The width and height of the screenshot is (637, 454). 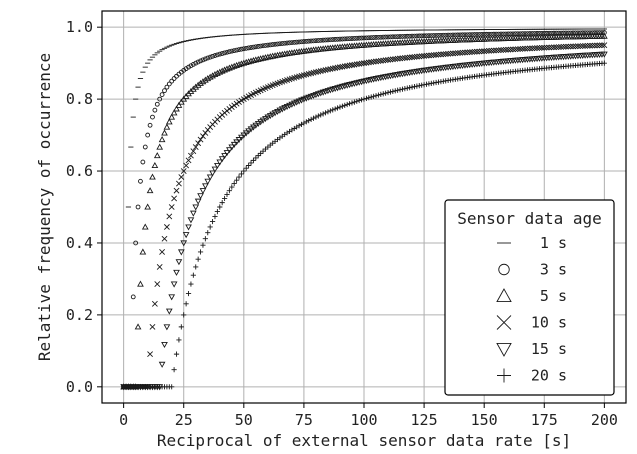 What do you see at coordinates (553, 296) in the screenshot?
I see `legend-label: 5 s` at bounding box center [553, 296].